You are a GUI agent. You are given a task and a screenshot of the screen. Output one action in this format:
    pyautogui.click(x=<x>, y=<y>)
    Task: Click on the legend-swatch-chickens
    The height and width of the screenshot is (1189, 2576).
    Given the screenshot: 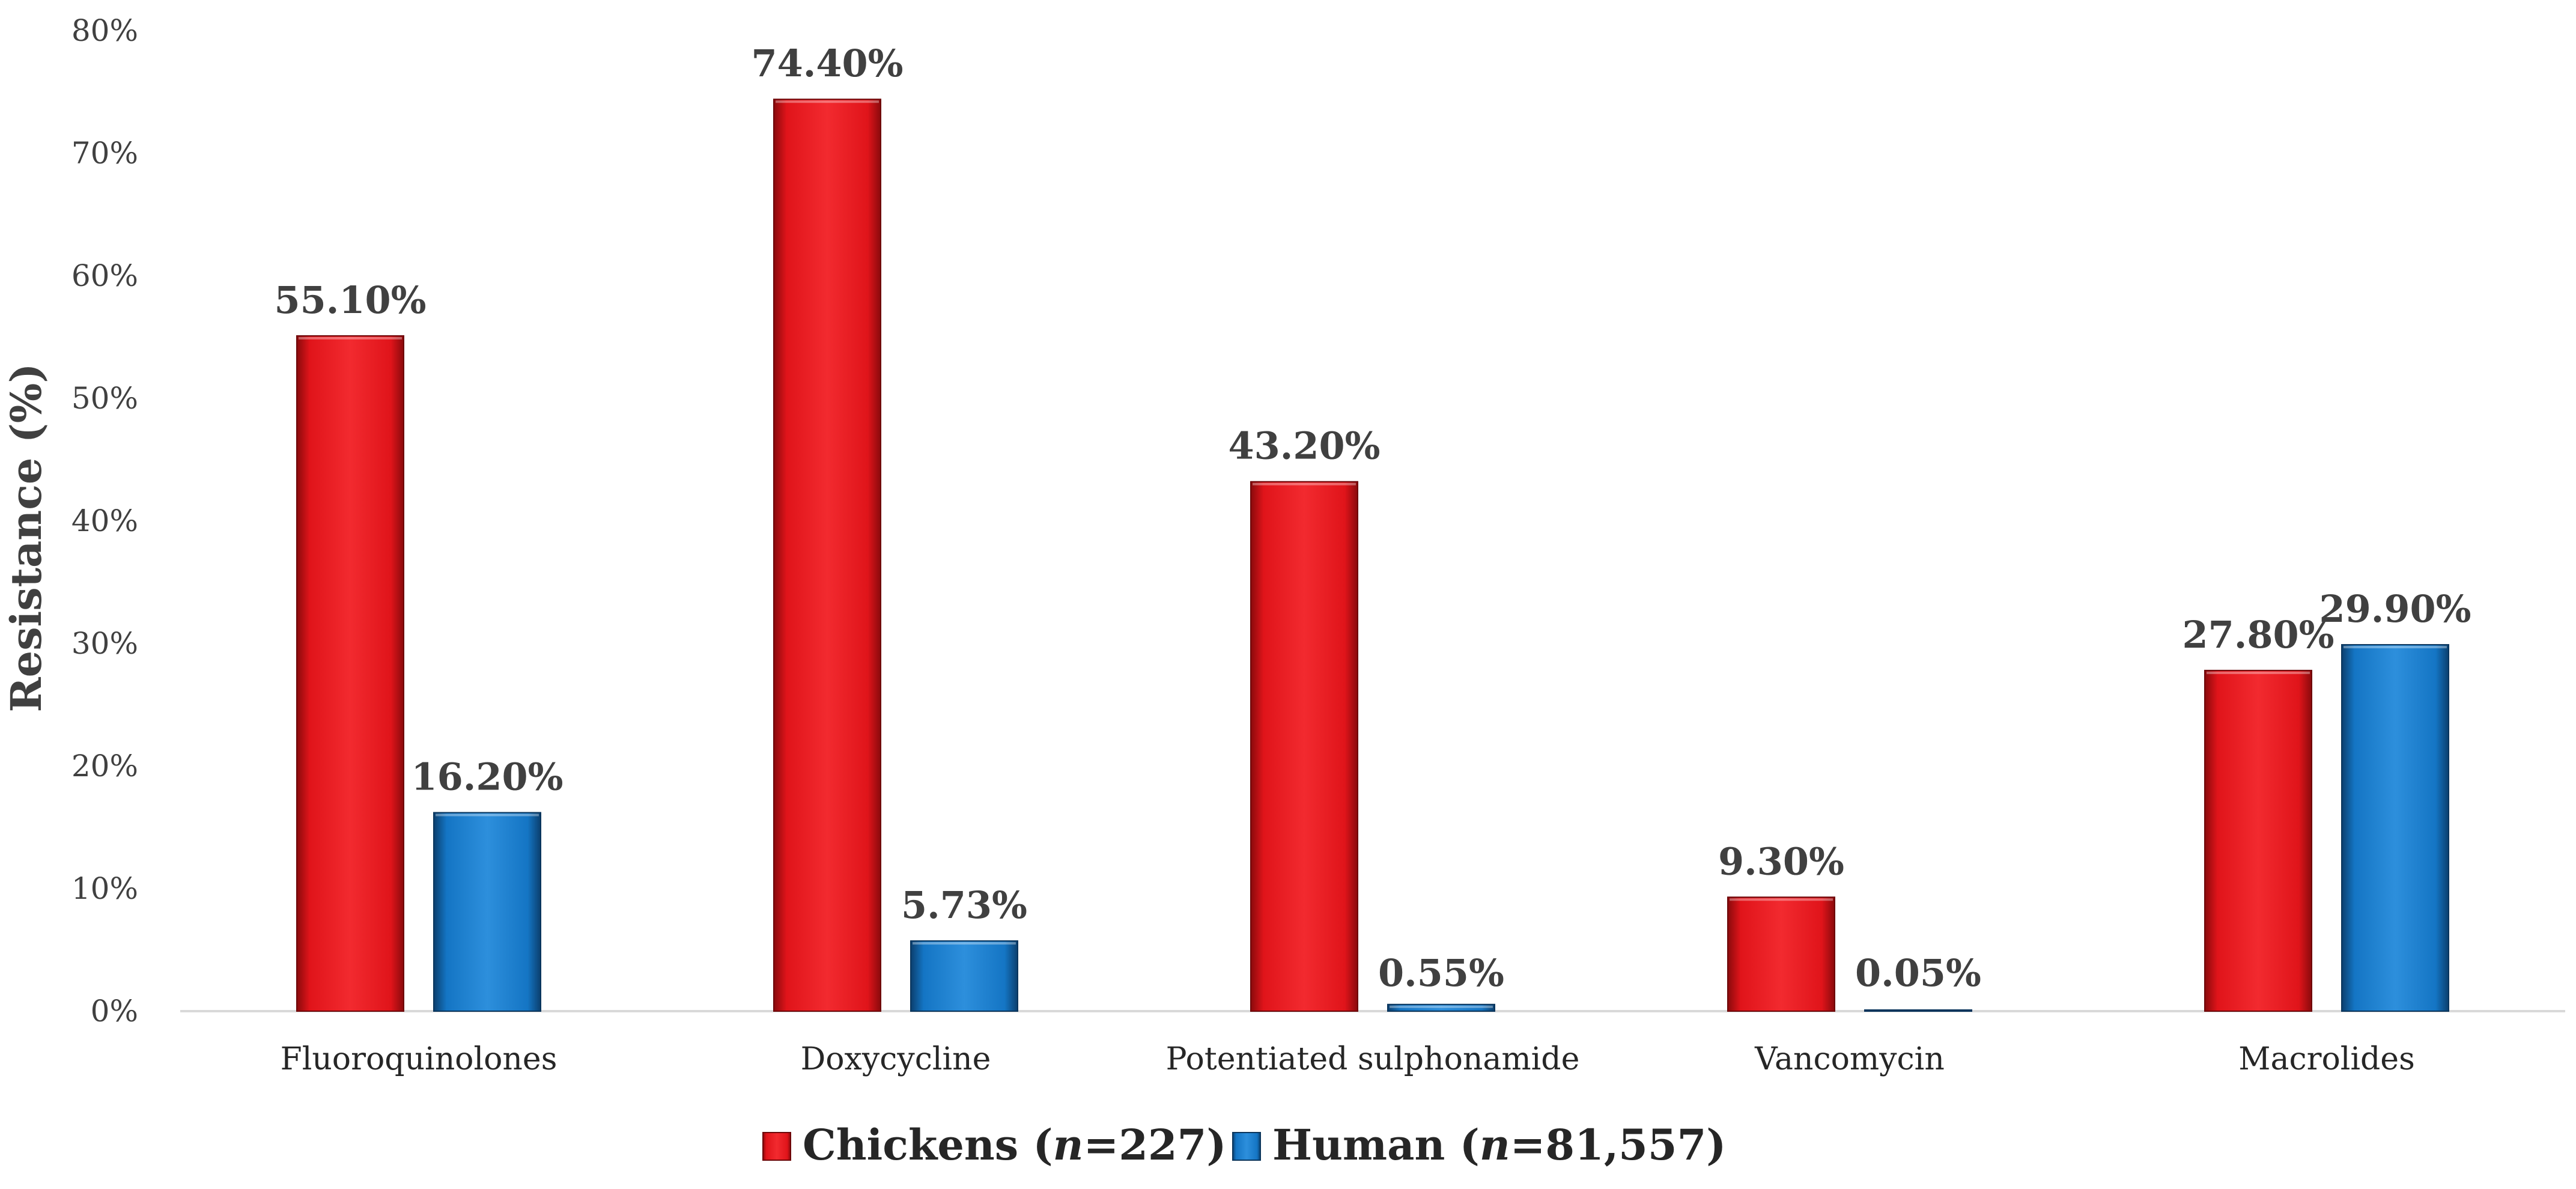 What is the action you would take?
    pyautogui.click(x=776, y=1146)
    